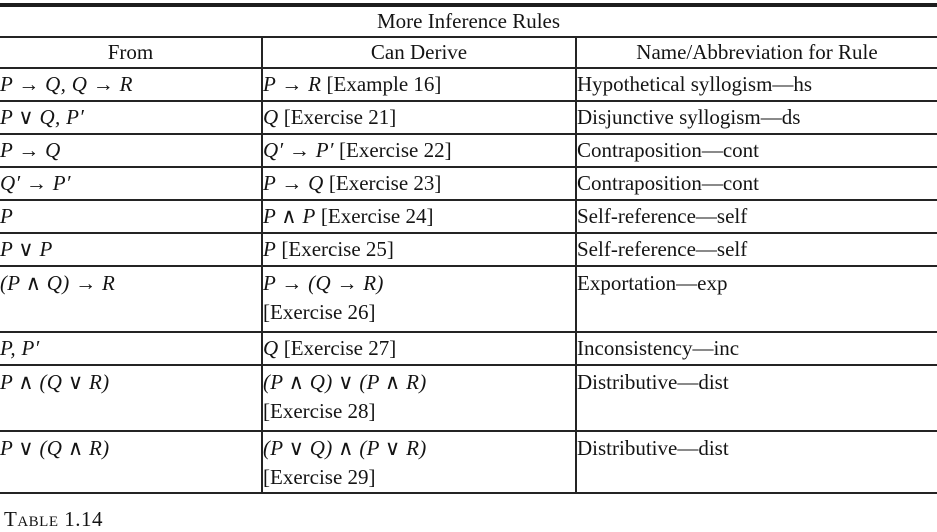 The width and height of the screenshot is (937, 532). Describe the element at coordinates (340, 117) in the screenshot. I see `derive-reference: [Exercise 21]` at that location.